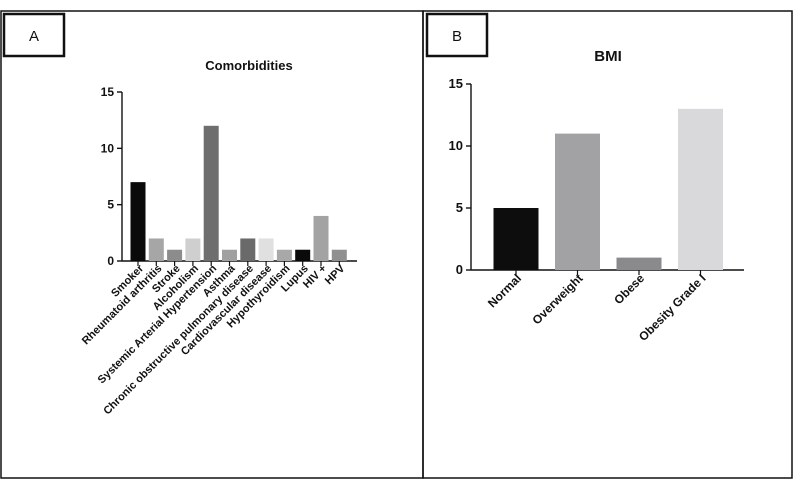  Describe the element at coordinates (608, 56) in the screenshot. I see `bmi-chart-title: BMI` at that location.